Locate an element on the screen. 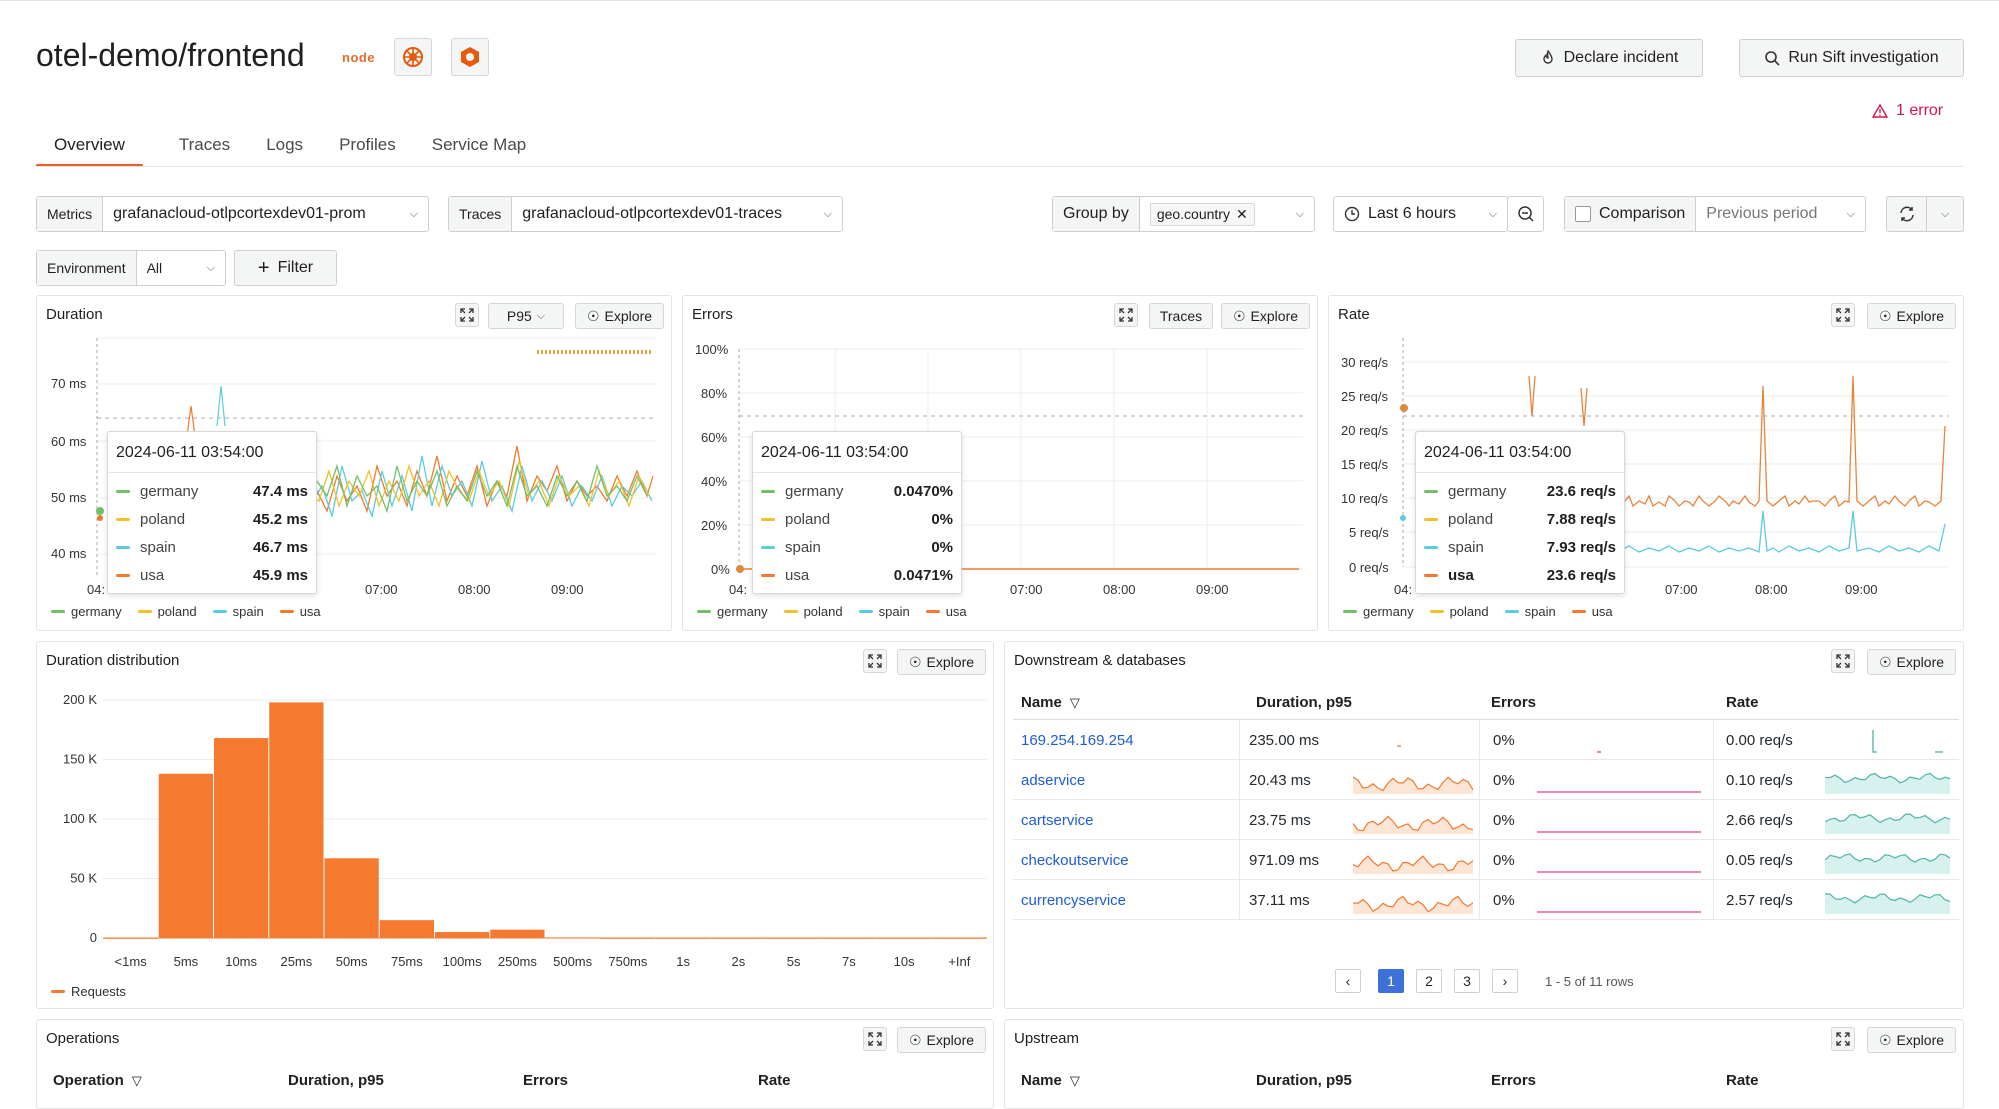 Image resolution: width=1999 pixels, height=1109 pixels. cloud-provider-icon is located at coordinates (470, 57).